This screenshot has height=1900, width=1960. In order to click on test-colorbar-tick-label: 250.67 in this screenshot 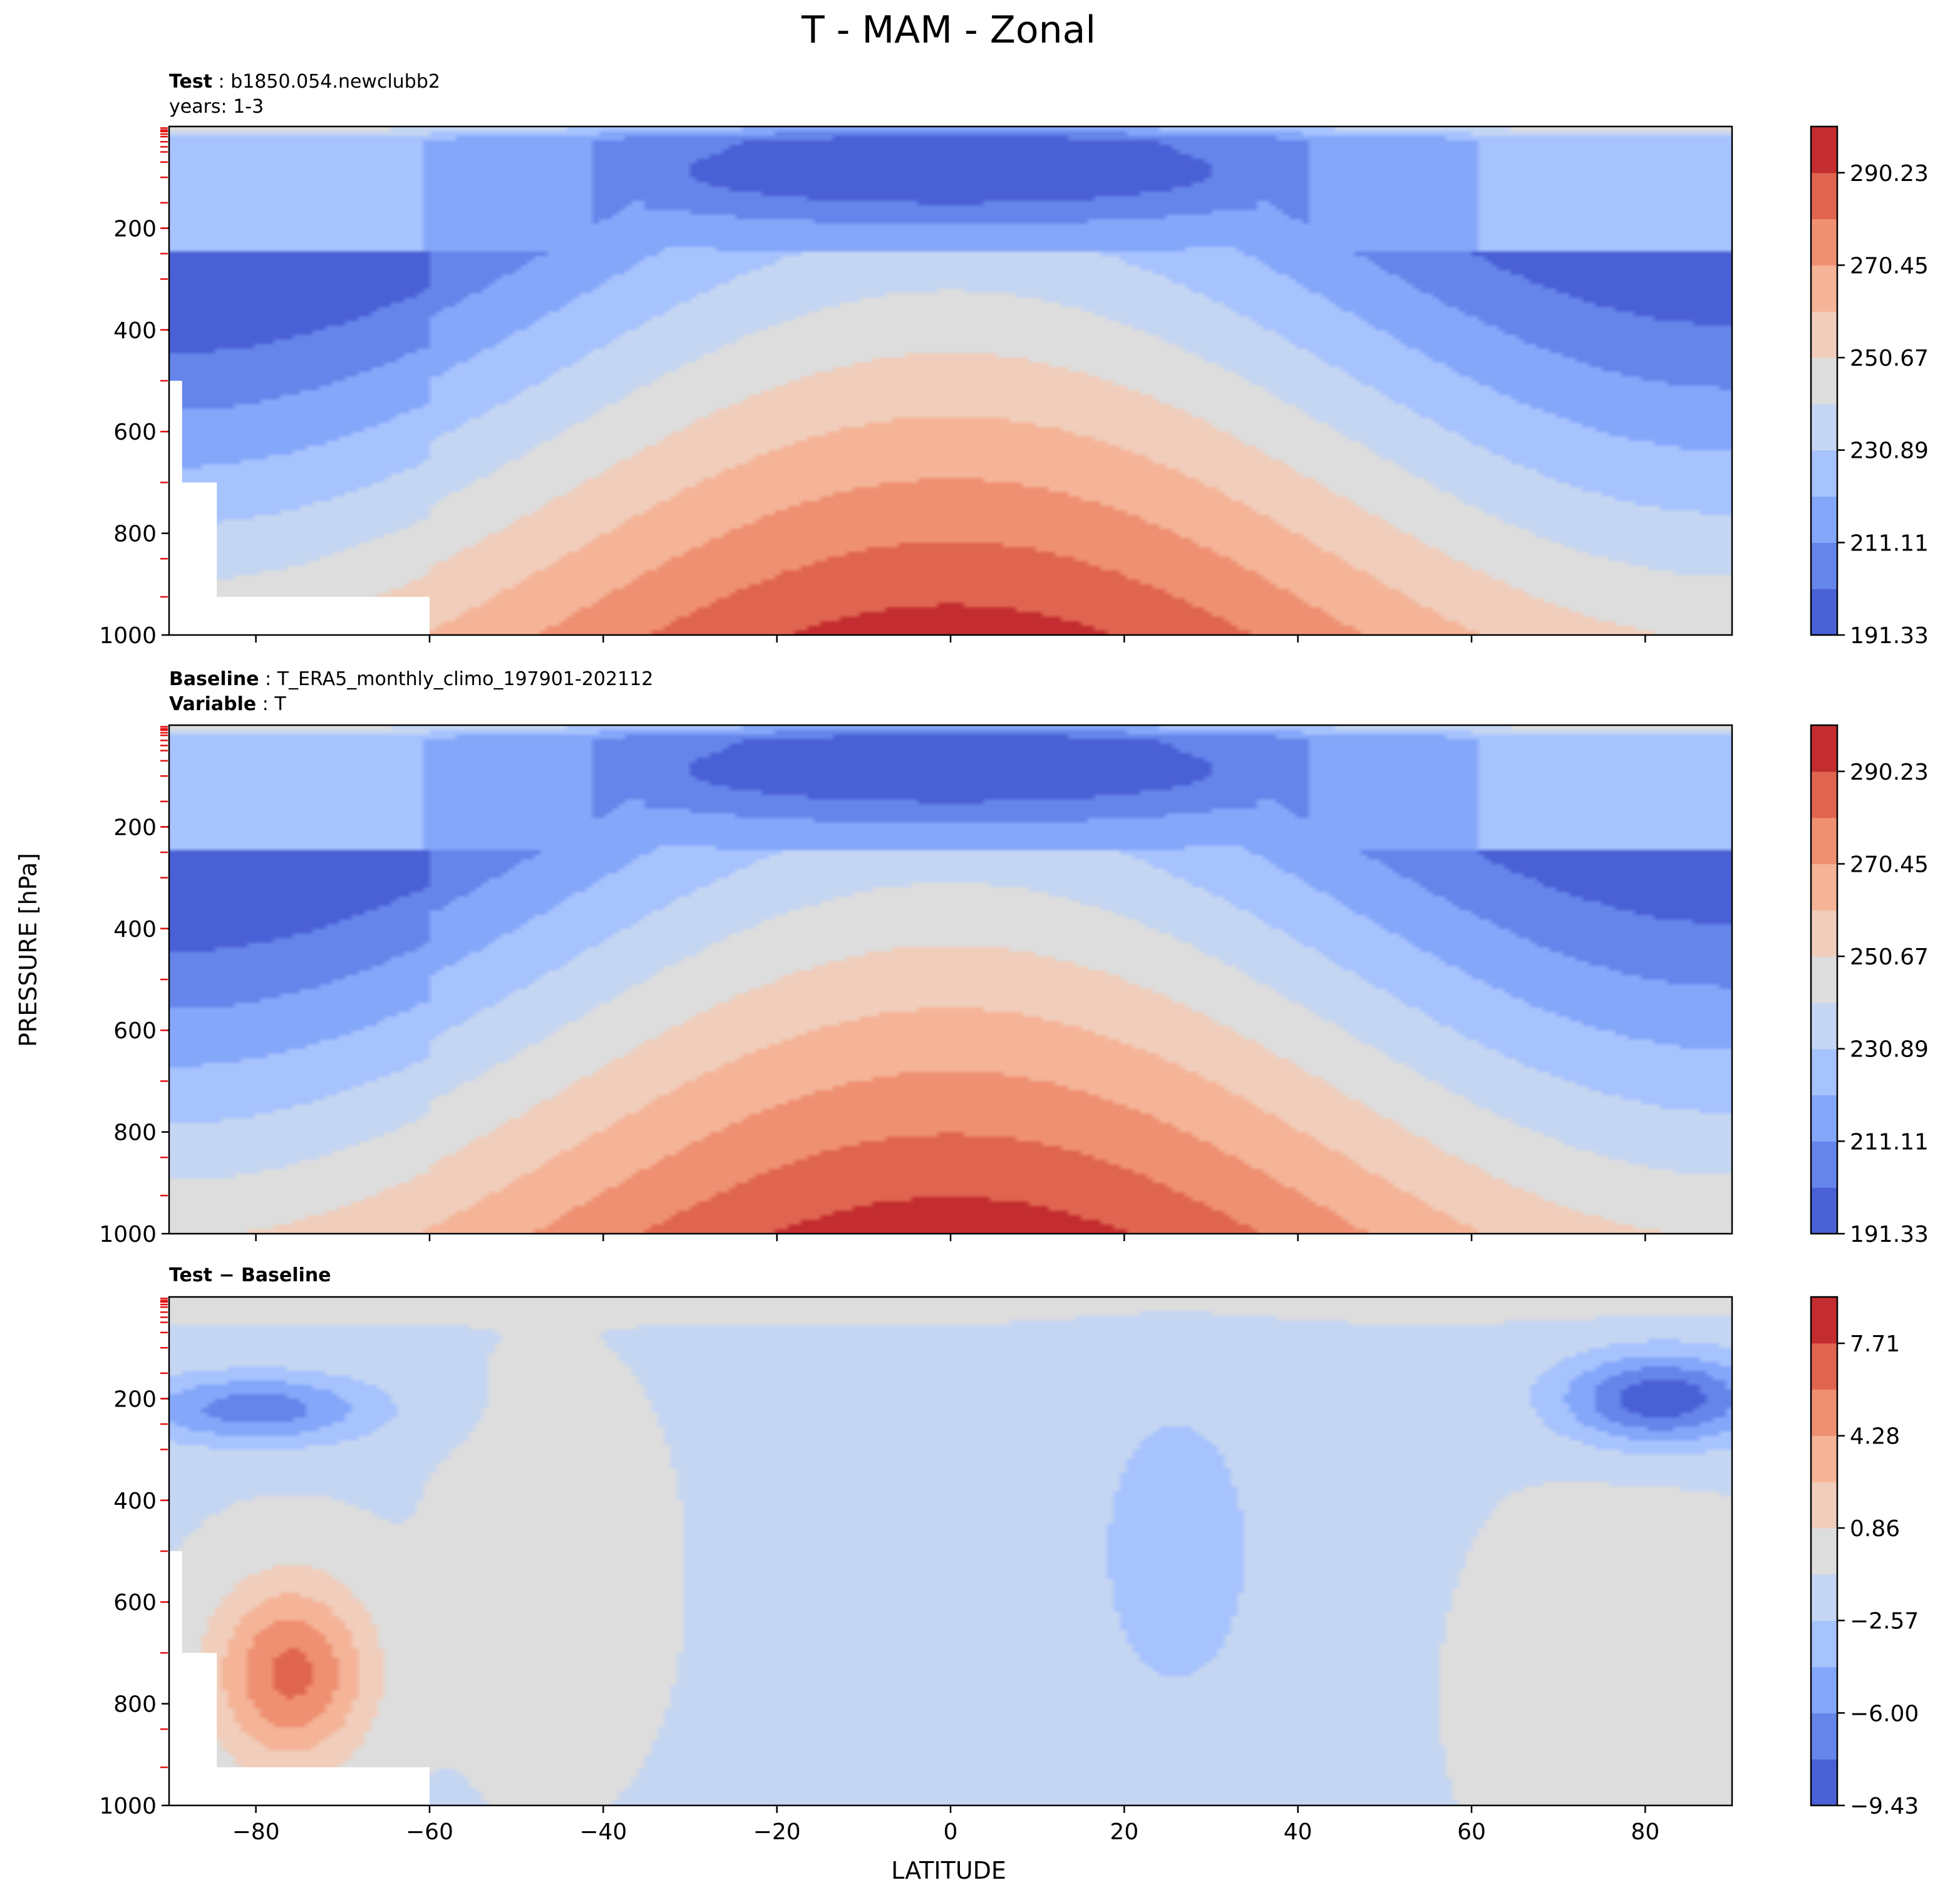, I will do `click(1889, 359)`.